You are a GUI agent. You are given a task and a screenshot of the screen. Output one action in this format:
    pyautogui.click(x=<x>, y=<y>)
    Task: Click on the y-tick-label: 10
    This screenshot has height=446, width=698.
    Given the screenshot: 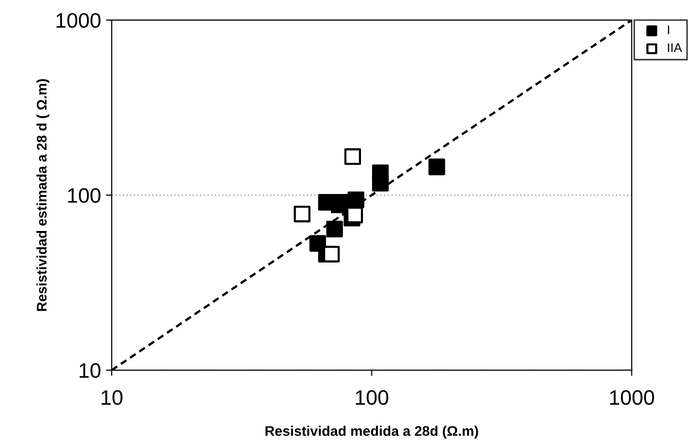 What is the action you would take?
    pyautogui.click(x=90, y=370)
    